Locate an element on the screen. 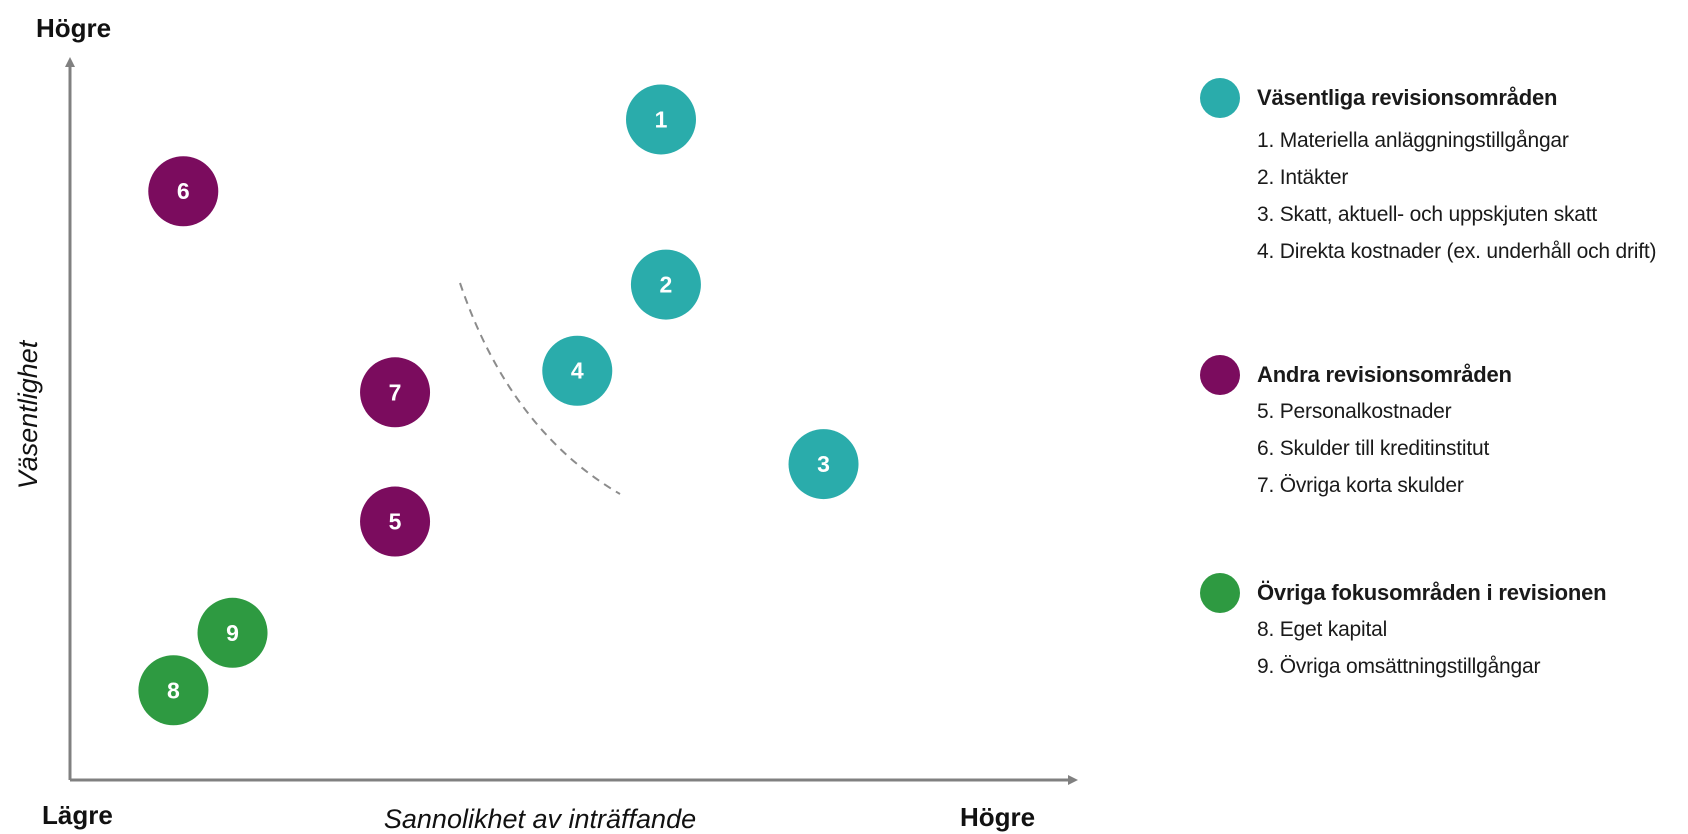 This screenshot has width=1688, height=834. bubble-label: 8 is located at coordinates (173, 690).